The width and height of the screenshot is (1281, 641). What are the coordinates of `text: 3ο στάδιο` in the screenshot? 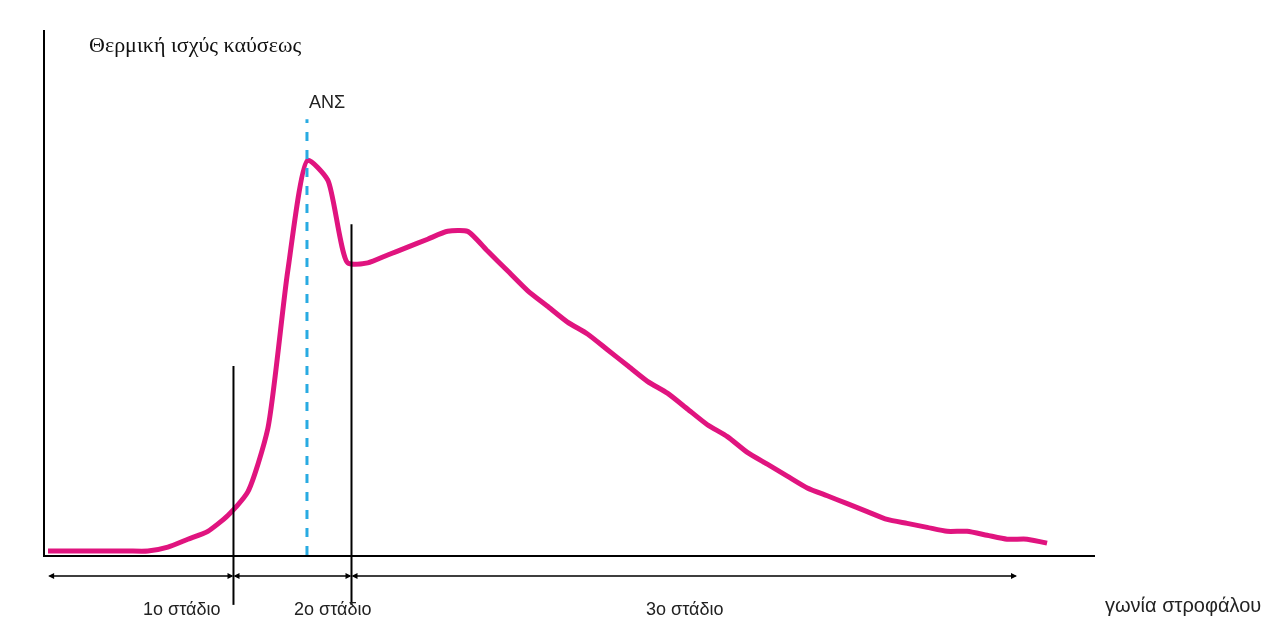 It's located at (685, 609).